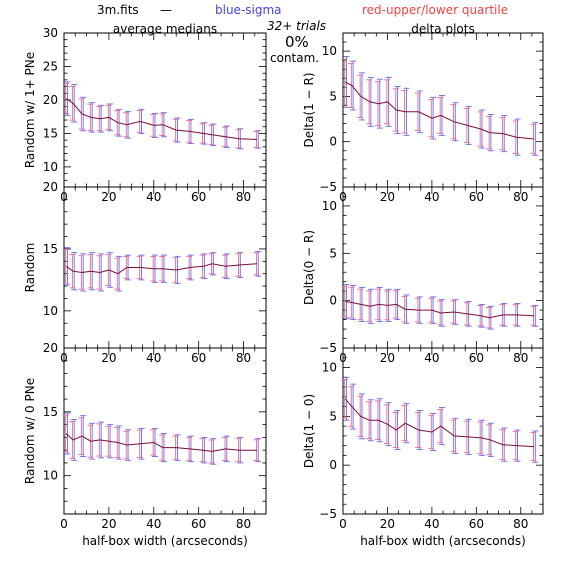 The image size is (574, 574). What do you see at coordinates (443, 29) in the screenshot?
I see `right-column-title: delta plots` at bounding box center [443, 29].